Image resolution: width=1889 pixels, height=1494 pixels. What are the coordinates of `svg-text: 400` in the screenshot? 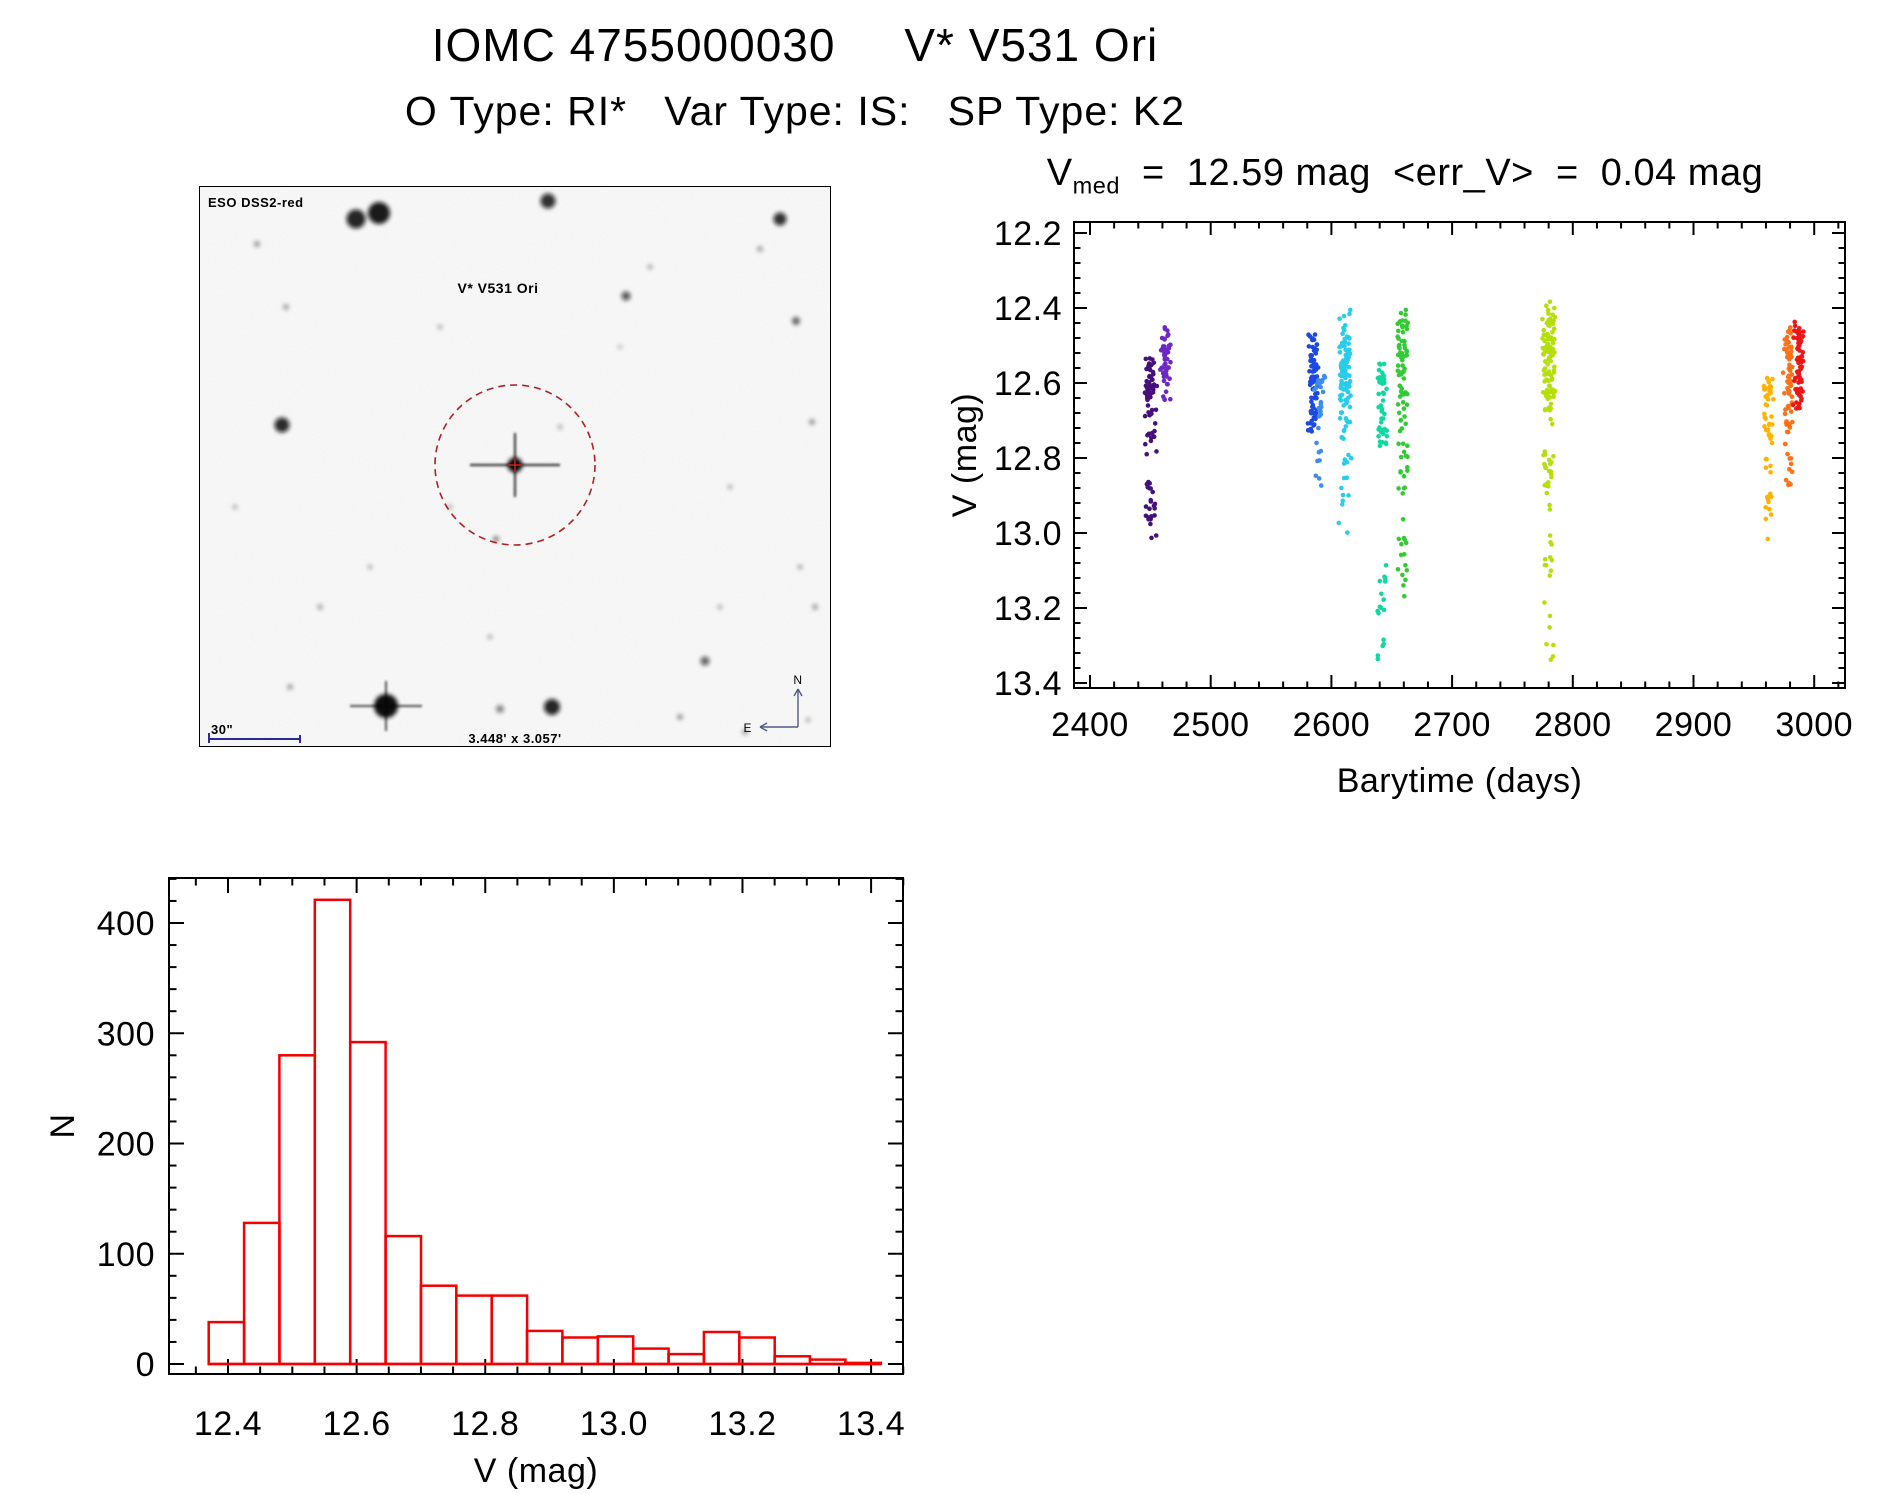 It's located at (126, 924).